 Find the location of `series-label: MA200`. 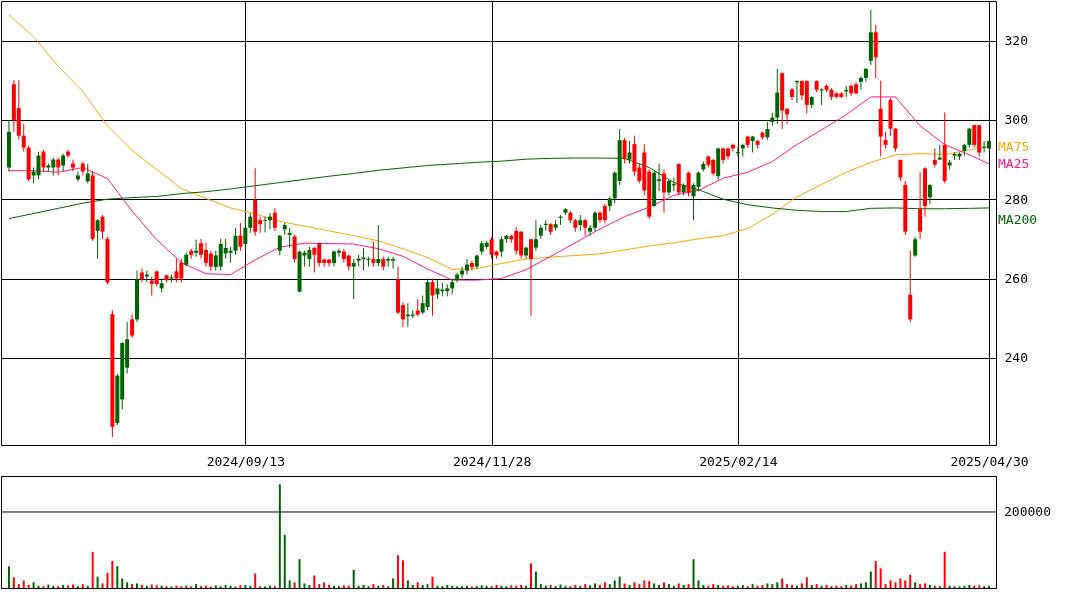

series-label: MA200 is located at coordinates (1018, 219).